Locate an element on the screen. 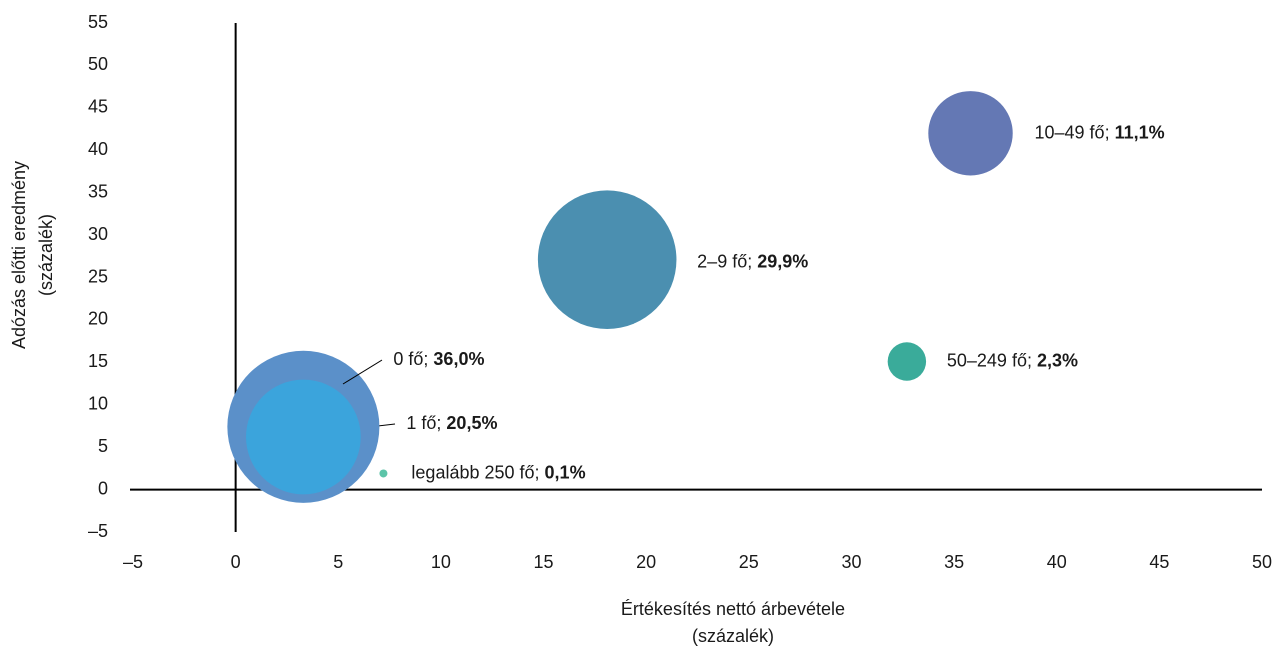 The height and width of the screenshot is (651, 1278). value-label: 20,5% is located at coordinates (471, 423).